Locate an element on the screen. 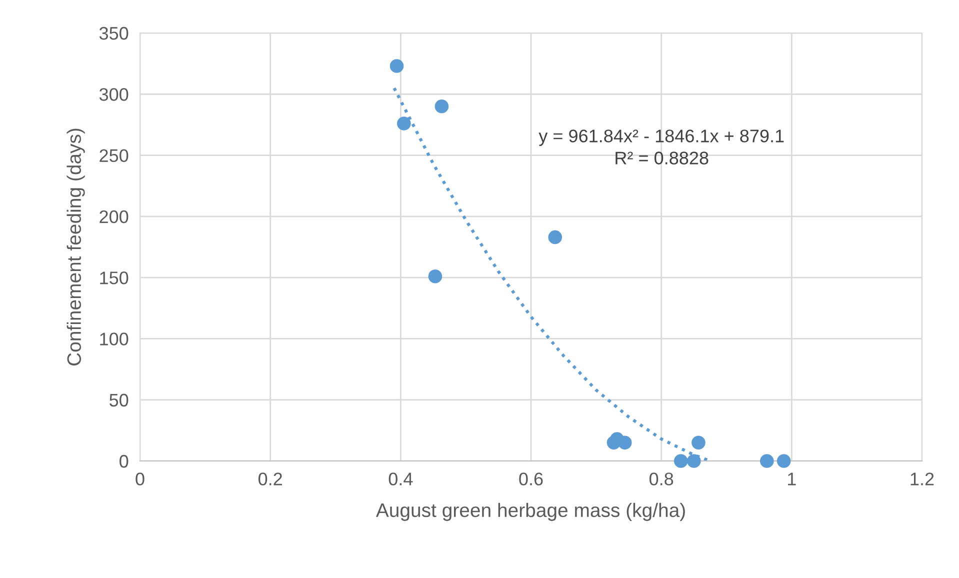 The height and width of the screenshot is (578, 959). y-tick-label: 0 is located at coordinates (124, 461).